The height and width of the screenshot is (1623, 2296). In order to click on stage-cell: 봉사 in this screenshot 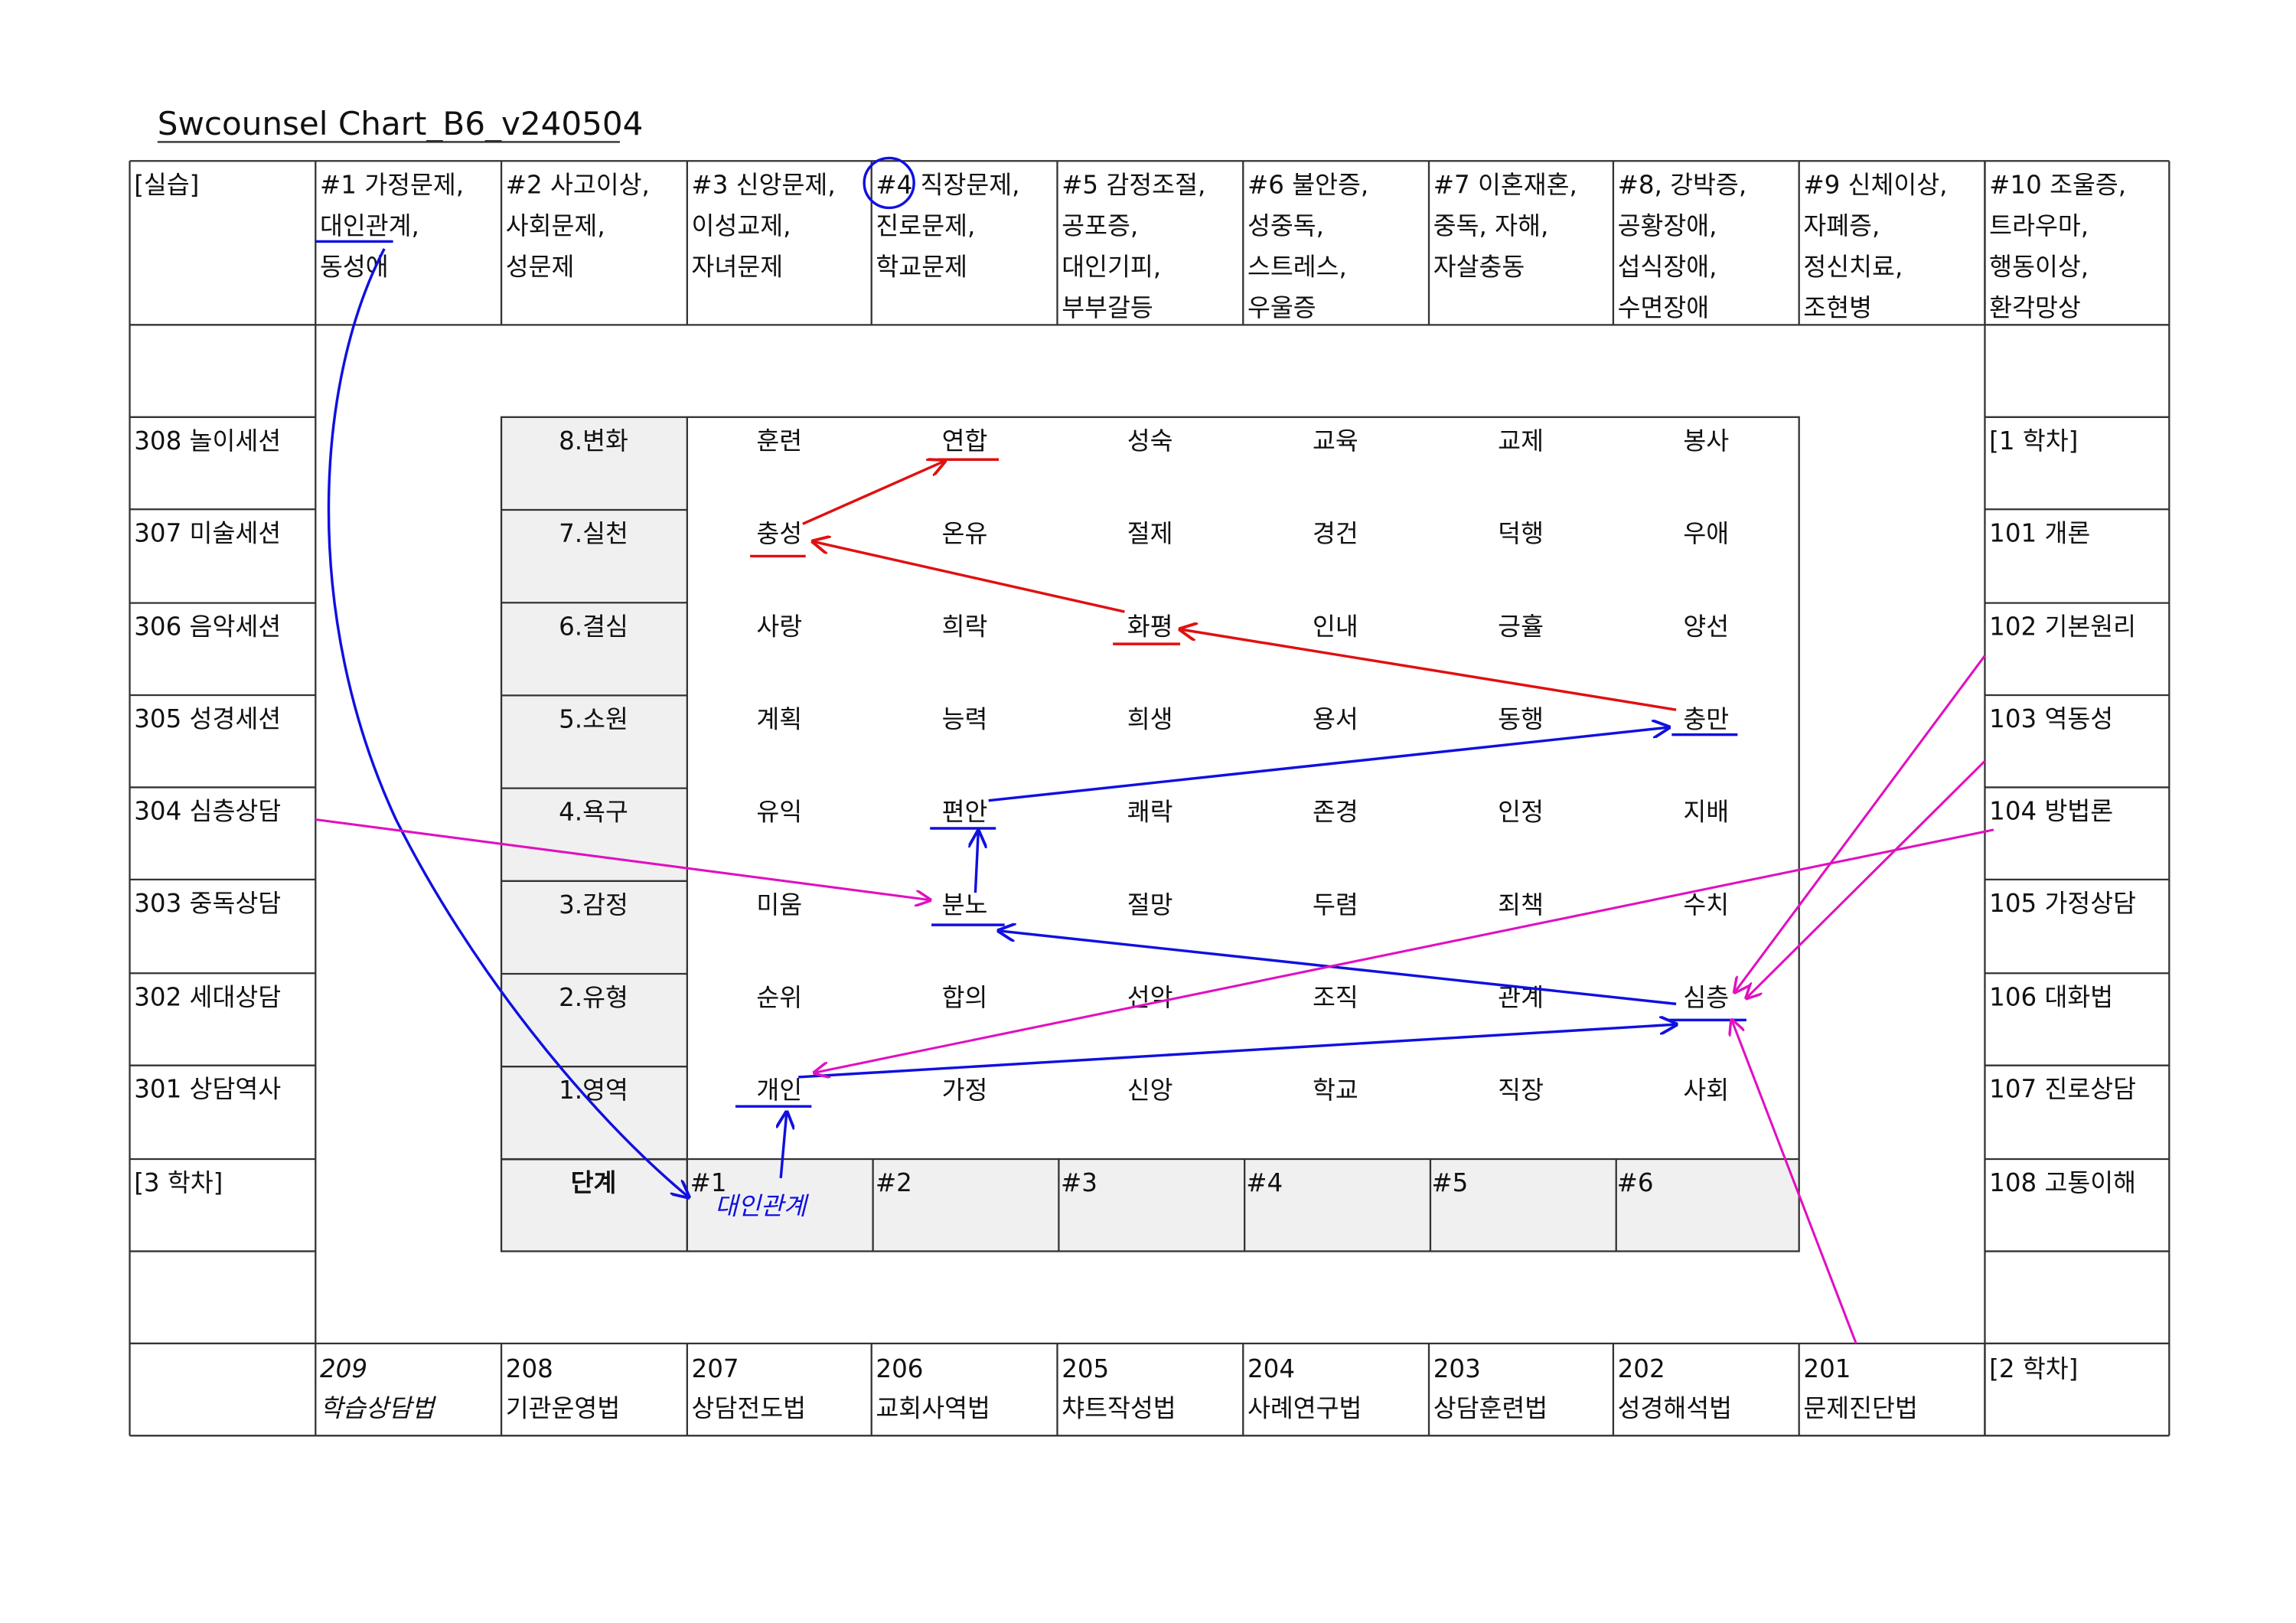, I will do `click(1706, 441)`.